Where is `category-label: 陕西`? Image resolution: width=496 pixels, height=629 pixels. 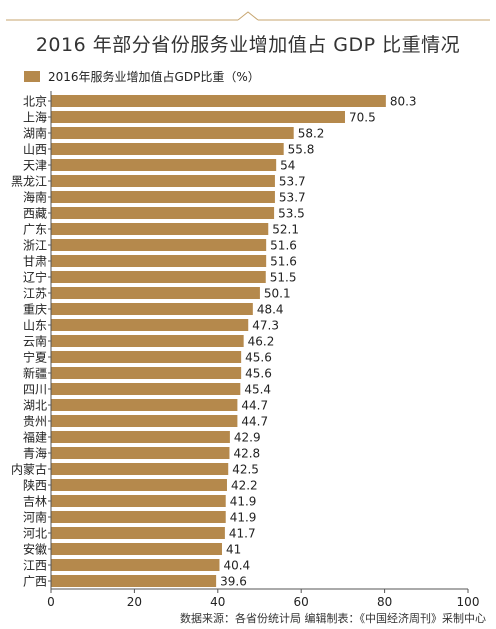
category-label: 陕西 is located at coordinates (35, 485).